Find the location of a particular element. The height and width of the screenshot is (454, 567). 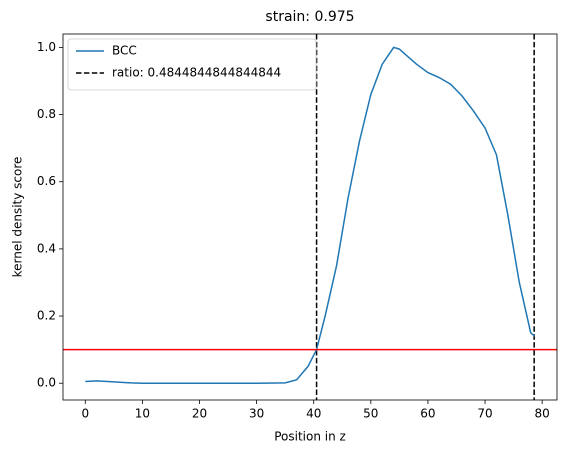

chart-title: strain: 0.975 is located at coordinates (309, 17).